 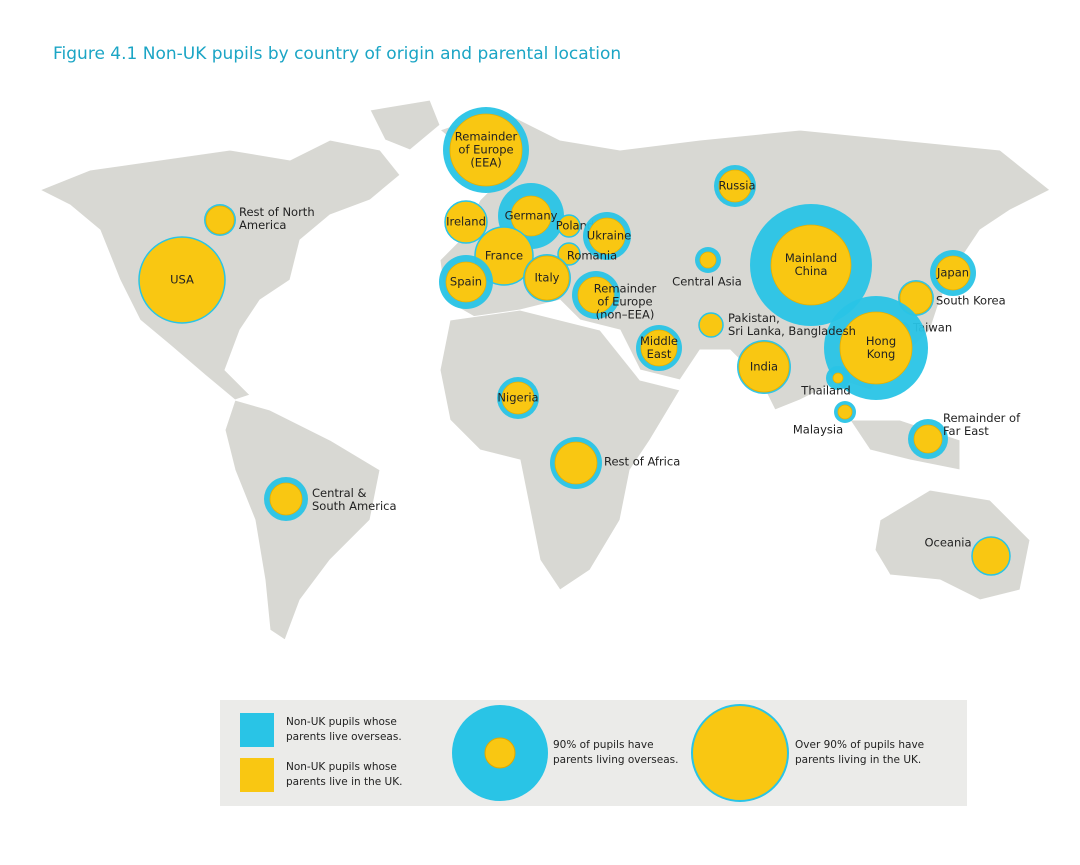 I want to click on legend-text: parents live overseas., so click(x=344, y=737).